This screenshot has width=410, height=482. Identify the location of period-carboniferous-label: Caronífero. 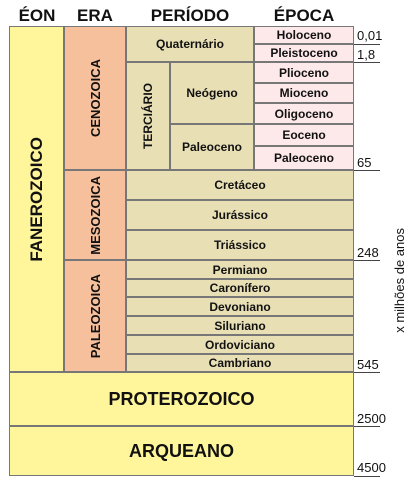
(240, 288).